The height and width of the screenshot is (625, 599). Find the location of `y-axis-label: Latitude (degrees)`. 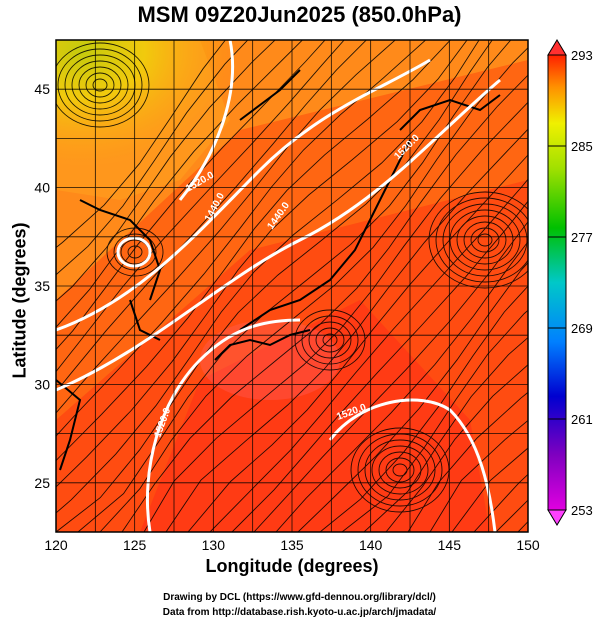

y-axis-label: Latitude (degrees) is located at coordinates (19, 300).